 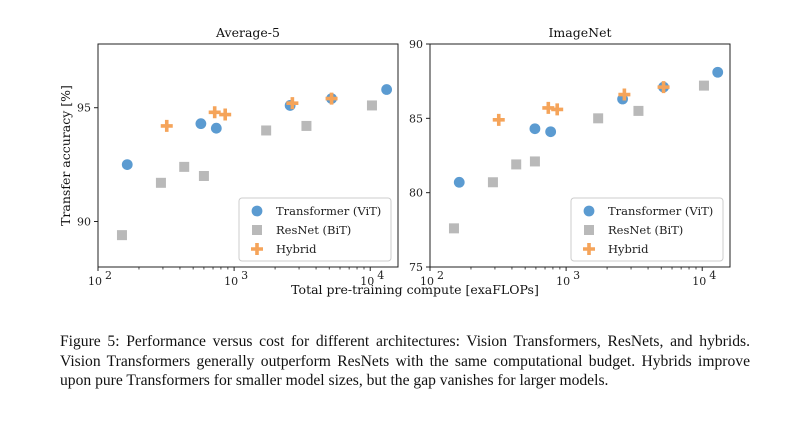 What do you see at coordinates (90, 341) in the screenshot?
I see `caption-label: Figure 5:` at bounding box center [90, 341].